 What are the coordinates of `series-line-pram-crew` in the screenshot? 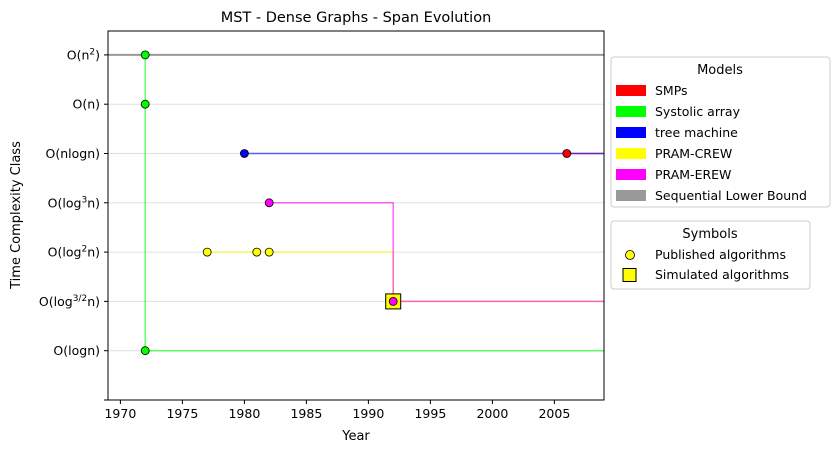 It's located at (405, 277).